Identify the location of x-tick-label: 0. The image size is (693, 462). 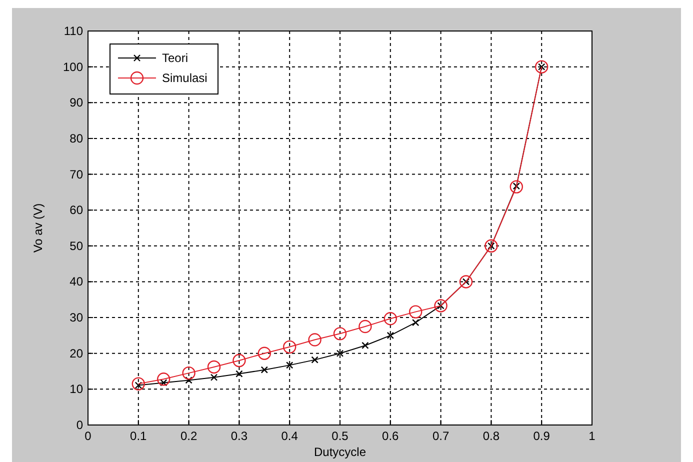
(88, 436).